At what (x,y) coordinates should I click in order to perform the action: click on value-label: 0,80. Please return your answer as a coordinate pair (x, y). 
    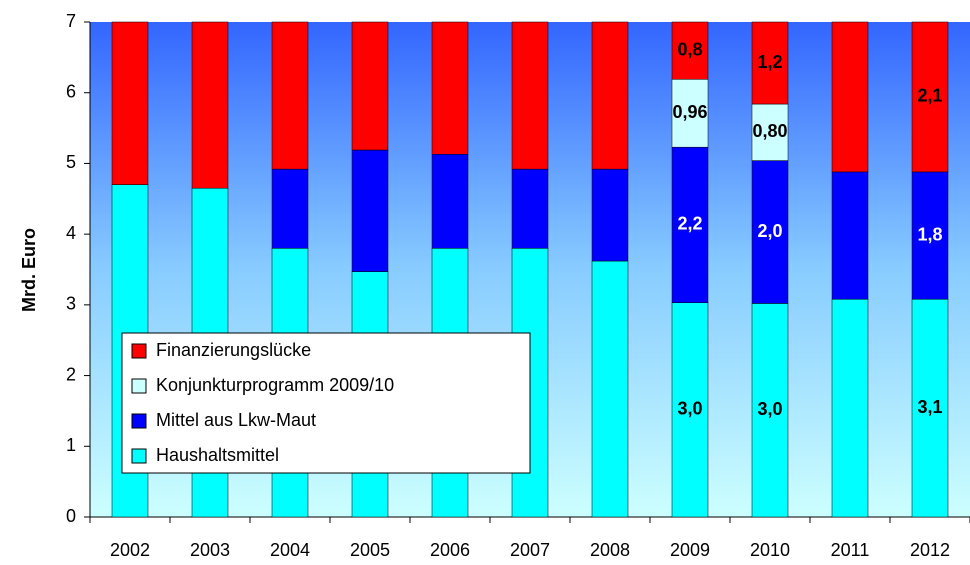
    Looking at the image, I should click on (769, 131).